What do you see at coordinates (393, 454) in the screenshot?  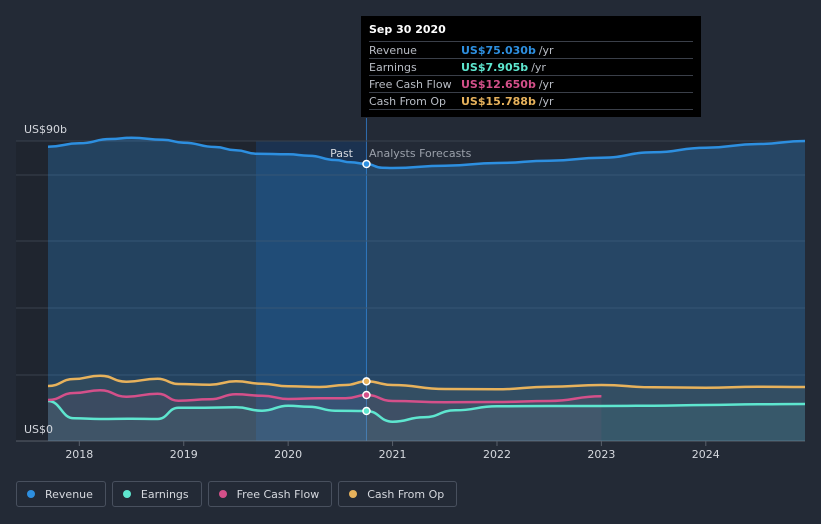 I see `x-tick-label: 2021` at bounding box center [393, 454].